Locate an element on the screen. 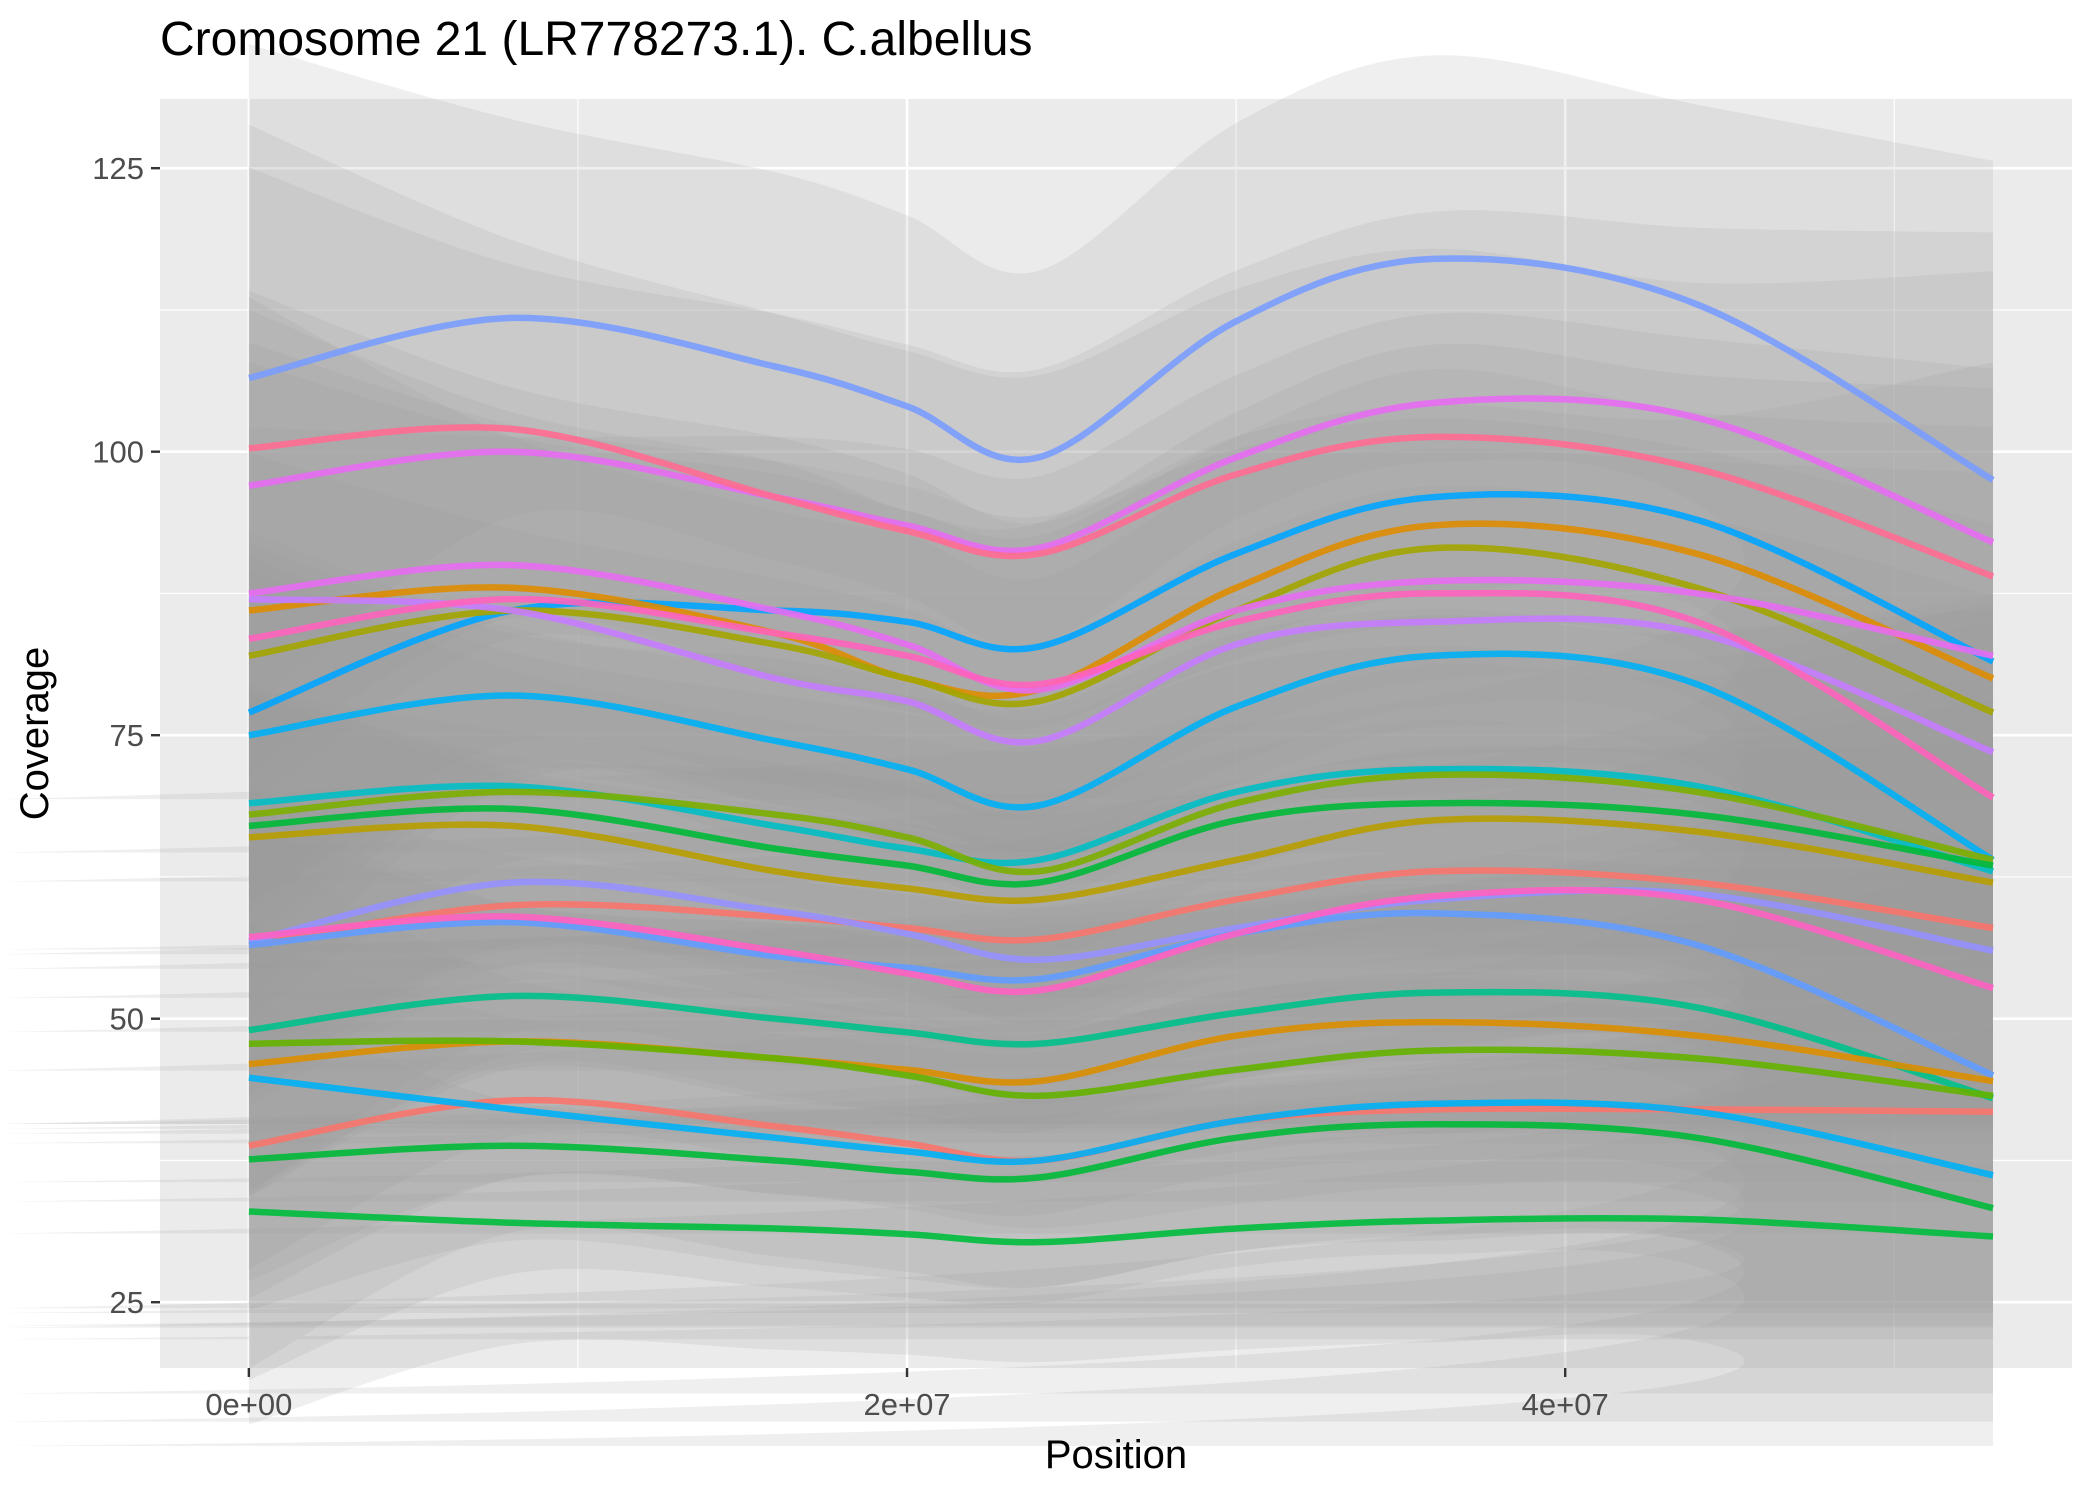 The width and height of the screenshot is (2100, 1504). y-tick-label: 75 is located at coordinates (127, 735).